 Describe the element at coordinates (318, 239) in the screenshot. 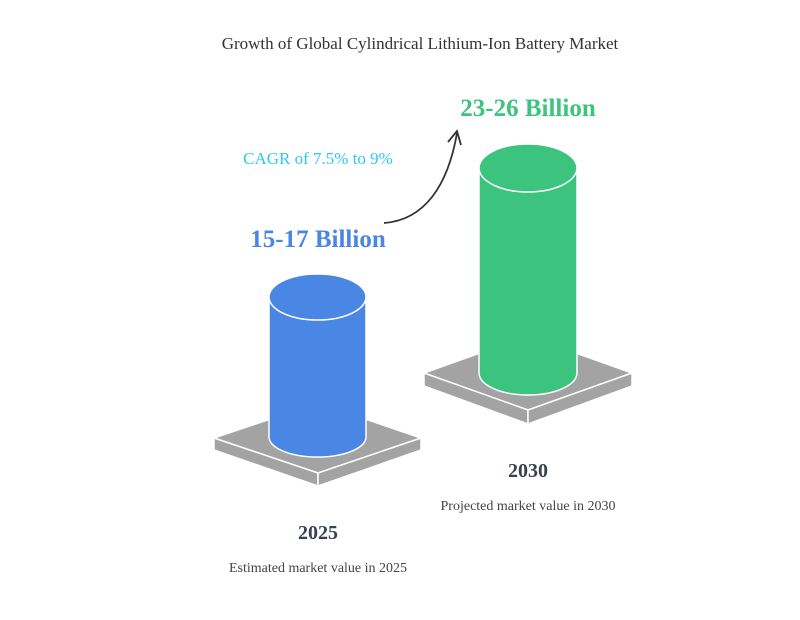

I see `value-2025: 15-17 Billion` at that location.